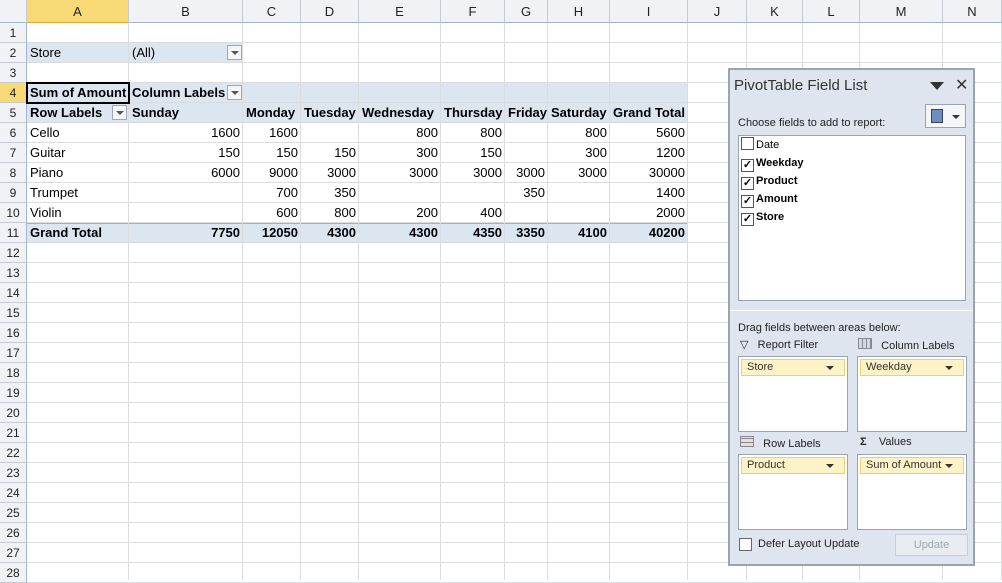  Describe the element at coordinates (13, 393) in the screenshot. I see `row-header-19: 19` at that location.